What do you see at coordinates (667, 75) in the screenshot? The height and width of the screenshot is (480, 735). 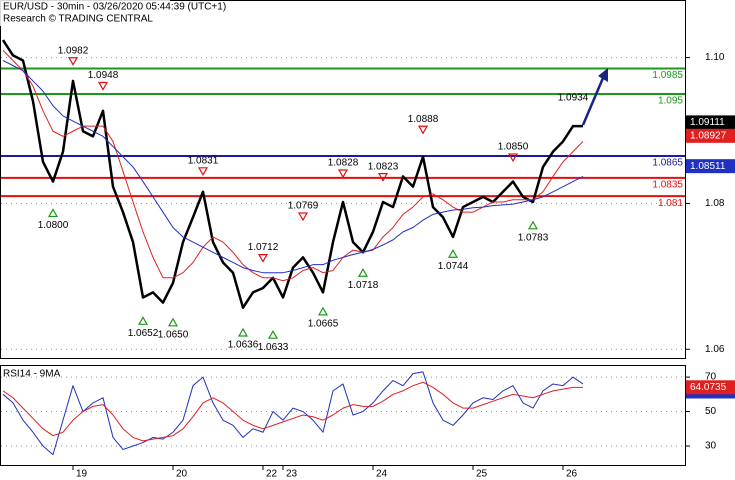 I see `level-label: 1.0985` at bounding box center [667, 75].